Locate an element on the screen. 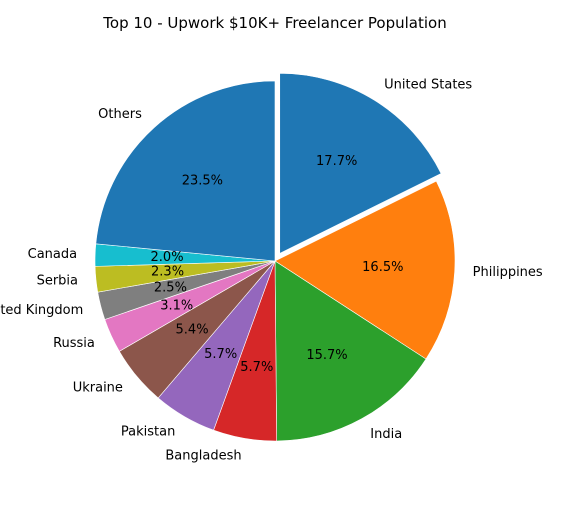 Image resolution: width=583 pixels, height=509 pixels. pie-pct-united-kingdom: 2.5% is located at coordinates (170, 287).